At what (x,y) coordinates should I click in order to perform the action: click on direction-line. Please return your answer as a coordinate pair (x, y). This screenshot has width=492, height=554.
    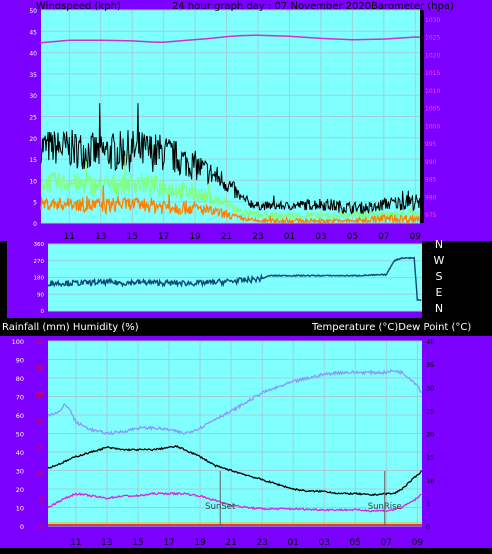
    Looking at the image, I should click on (234, 279).